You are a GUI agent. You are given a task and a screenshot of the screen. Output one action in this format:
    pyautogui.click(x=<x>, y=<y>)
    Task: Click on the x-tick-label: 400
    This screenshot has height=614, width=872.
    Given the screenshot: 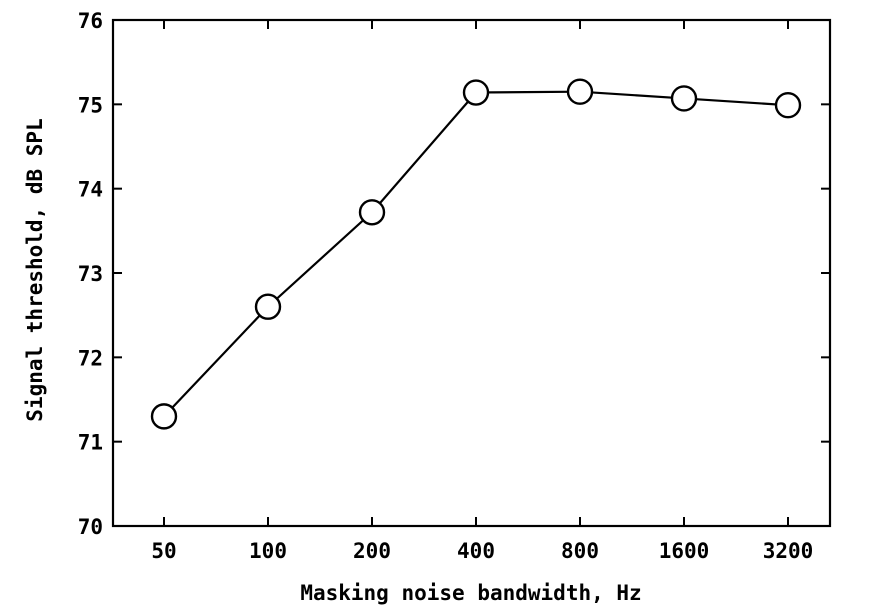 What is the action you would take?
    pyautogui.click(x=476, y=551)
    